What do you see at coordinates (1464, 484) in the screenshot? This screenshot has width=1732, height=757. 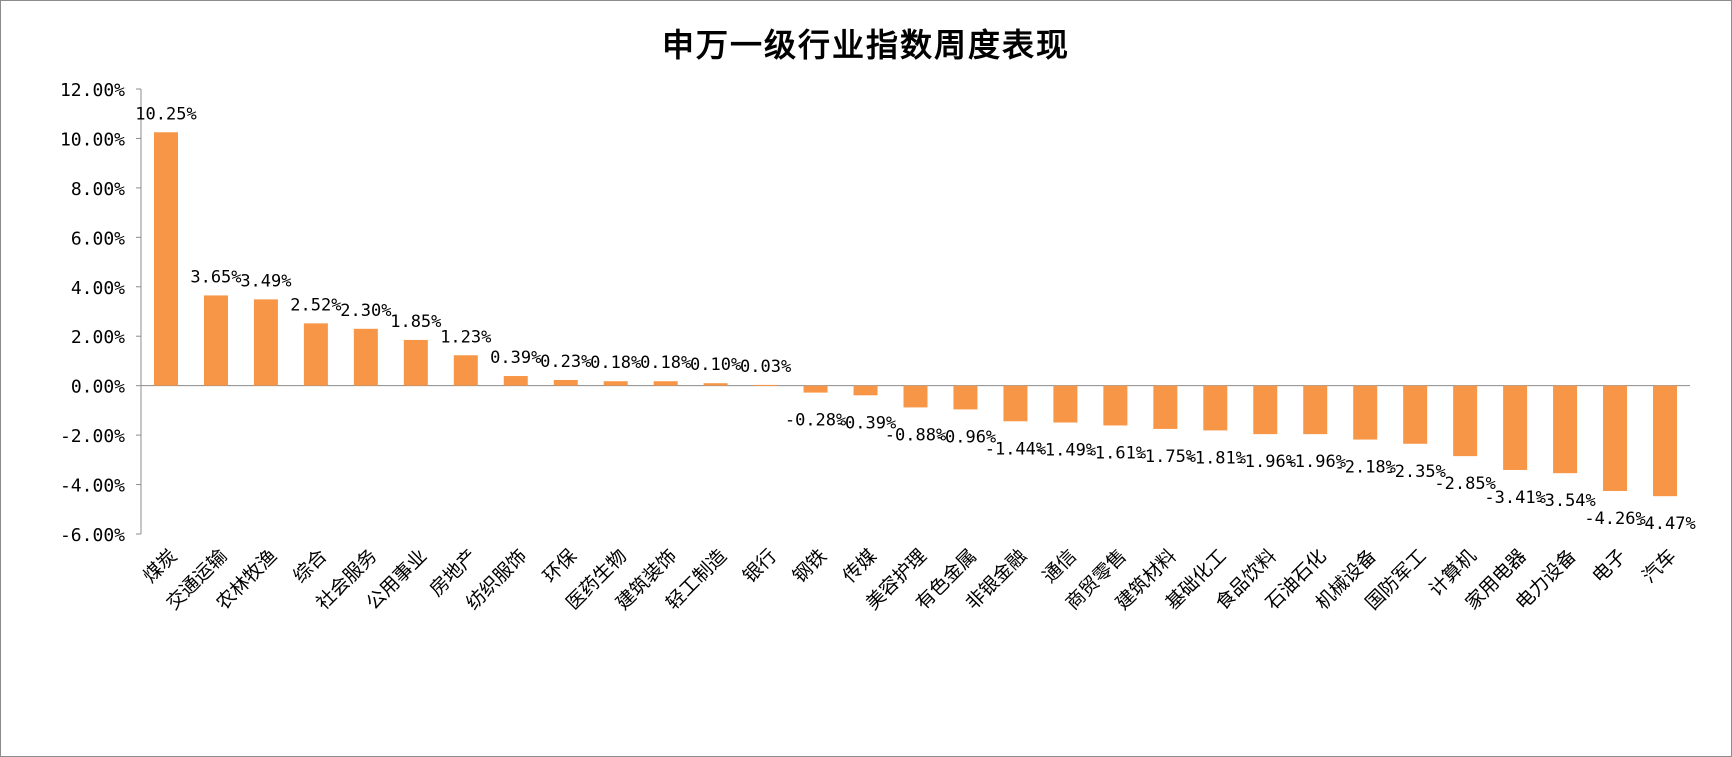 I see `data-label: -2.85%` at bounding box center [1464, 484].